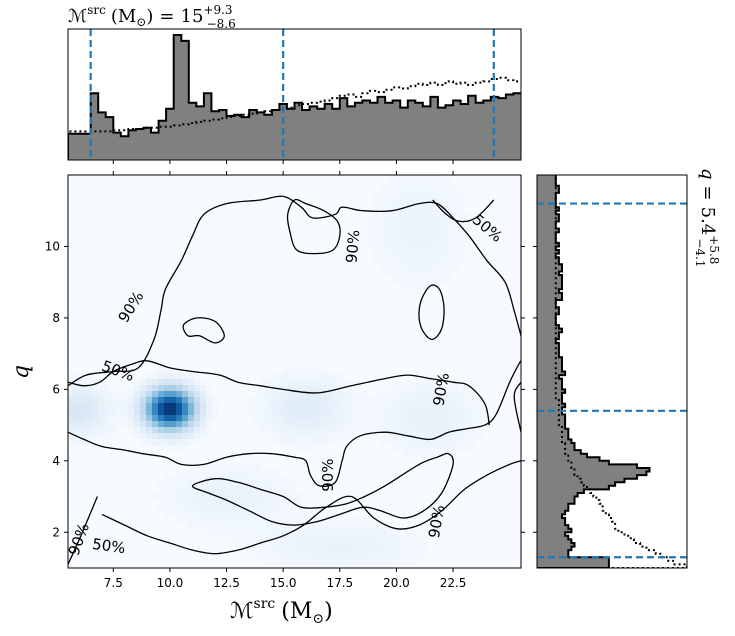  Describe the element at coordinates (352, 246) in the screenshot. I see `contour-label: 90%` at that location.